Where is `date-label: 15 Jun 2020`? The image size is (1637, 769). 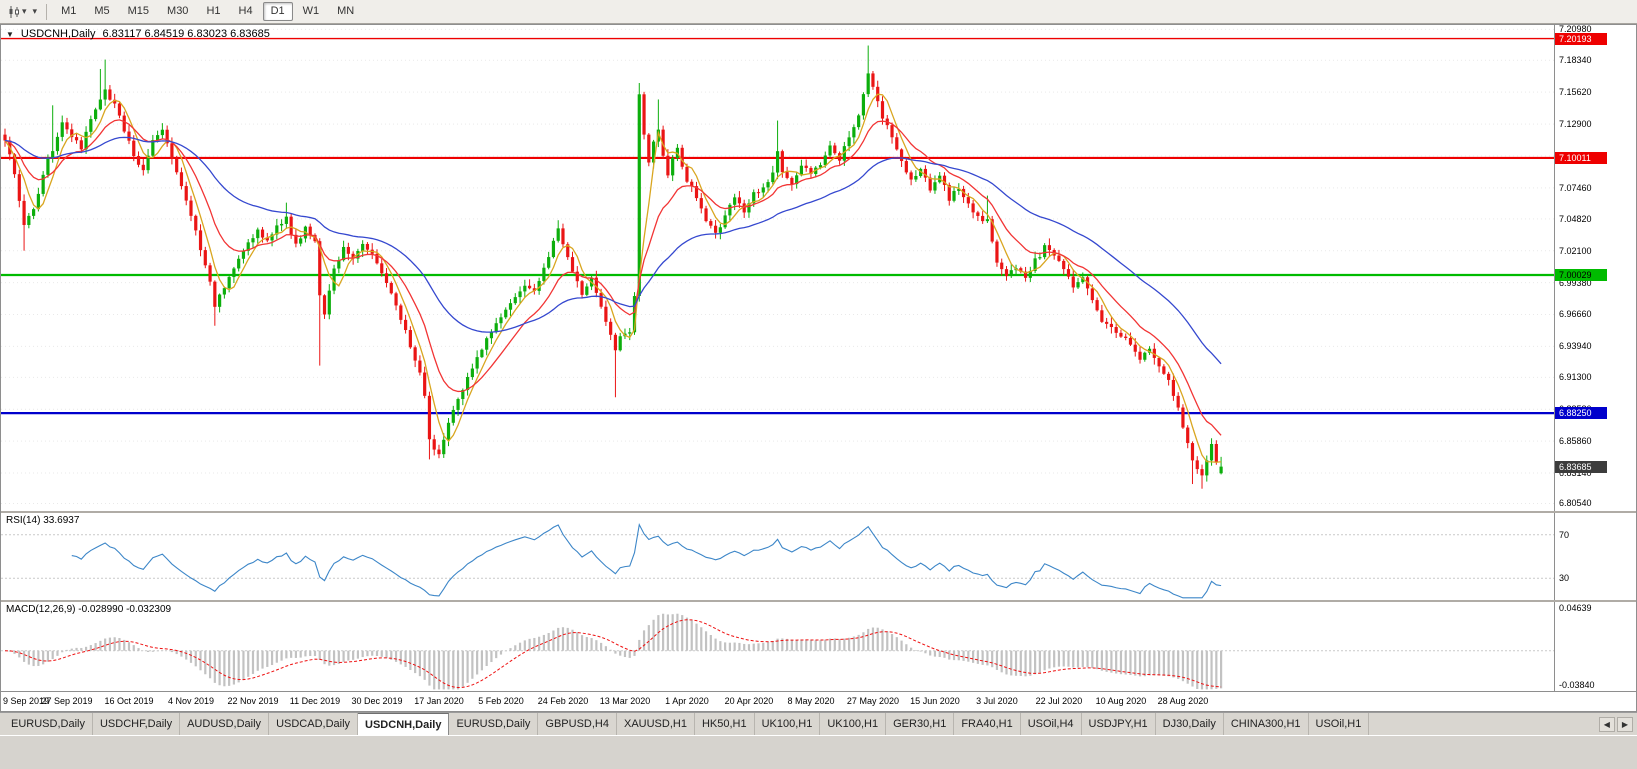
date-label: 15 Jun 2020 is located at coordinates (935, 701).